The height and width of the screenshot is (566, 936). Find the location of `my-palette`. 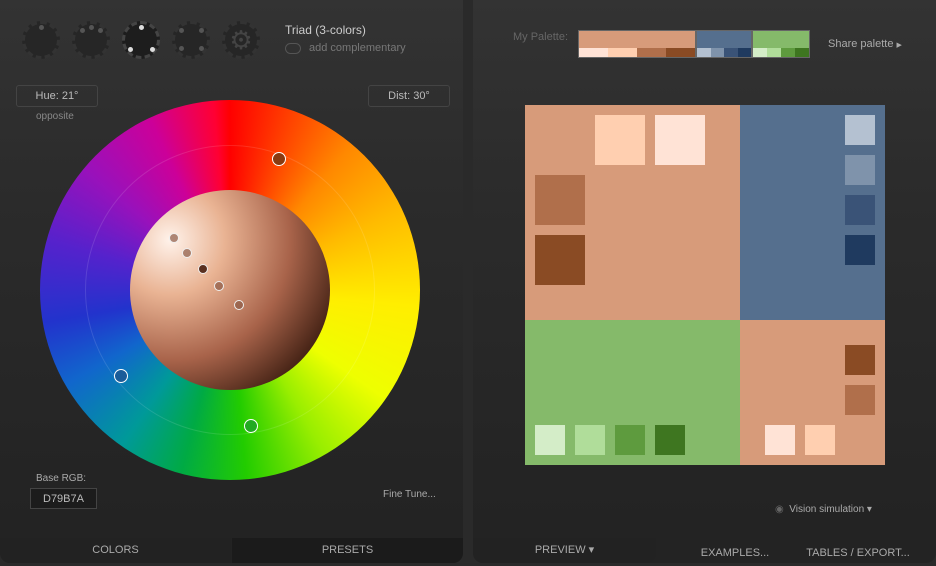

my-palette is located at coordinates (694, 44).